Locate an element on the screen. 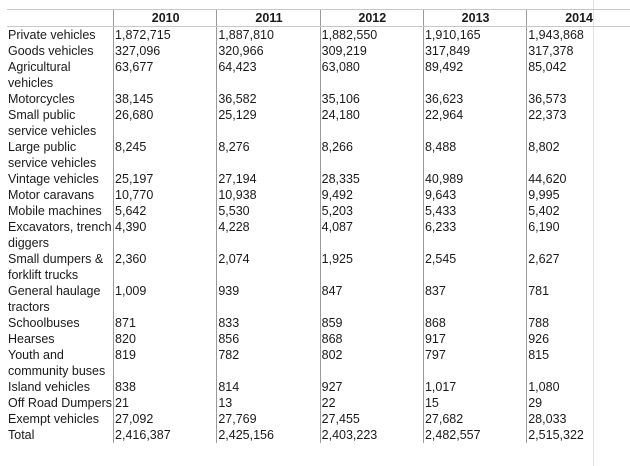 The image size is (630, 466). cell-value: 63,080 is located at coordinates (371, 75).